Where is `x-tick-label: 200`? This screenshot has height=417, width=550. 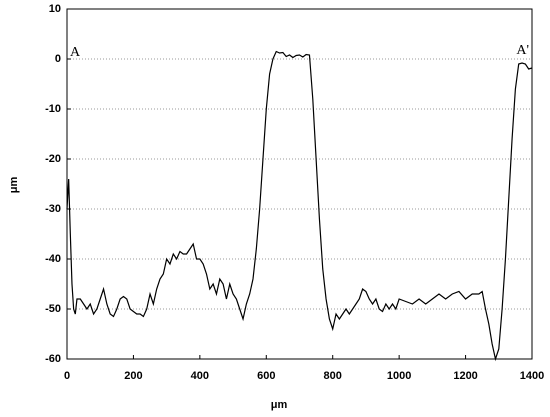
x-tick-label: 200 is located at coordinates (133, 376).